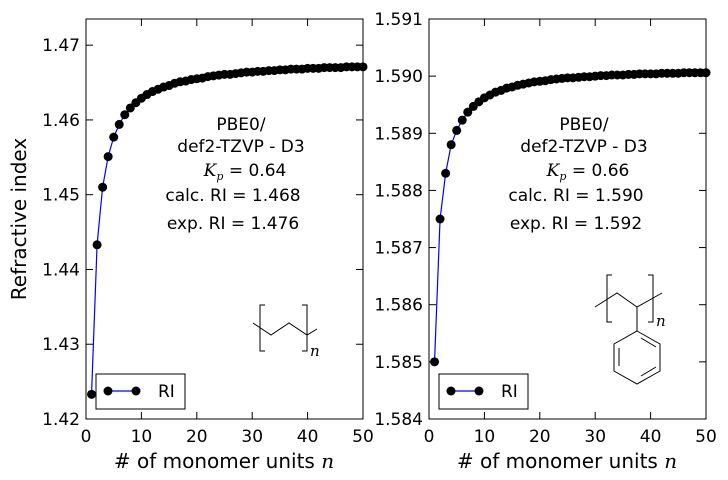 The image size is (728, 480). Describe the element at coordinates (398, 20) in the screenshot. I see `y-tick-label-right: 1.591` at that location.